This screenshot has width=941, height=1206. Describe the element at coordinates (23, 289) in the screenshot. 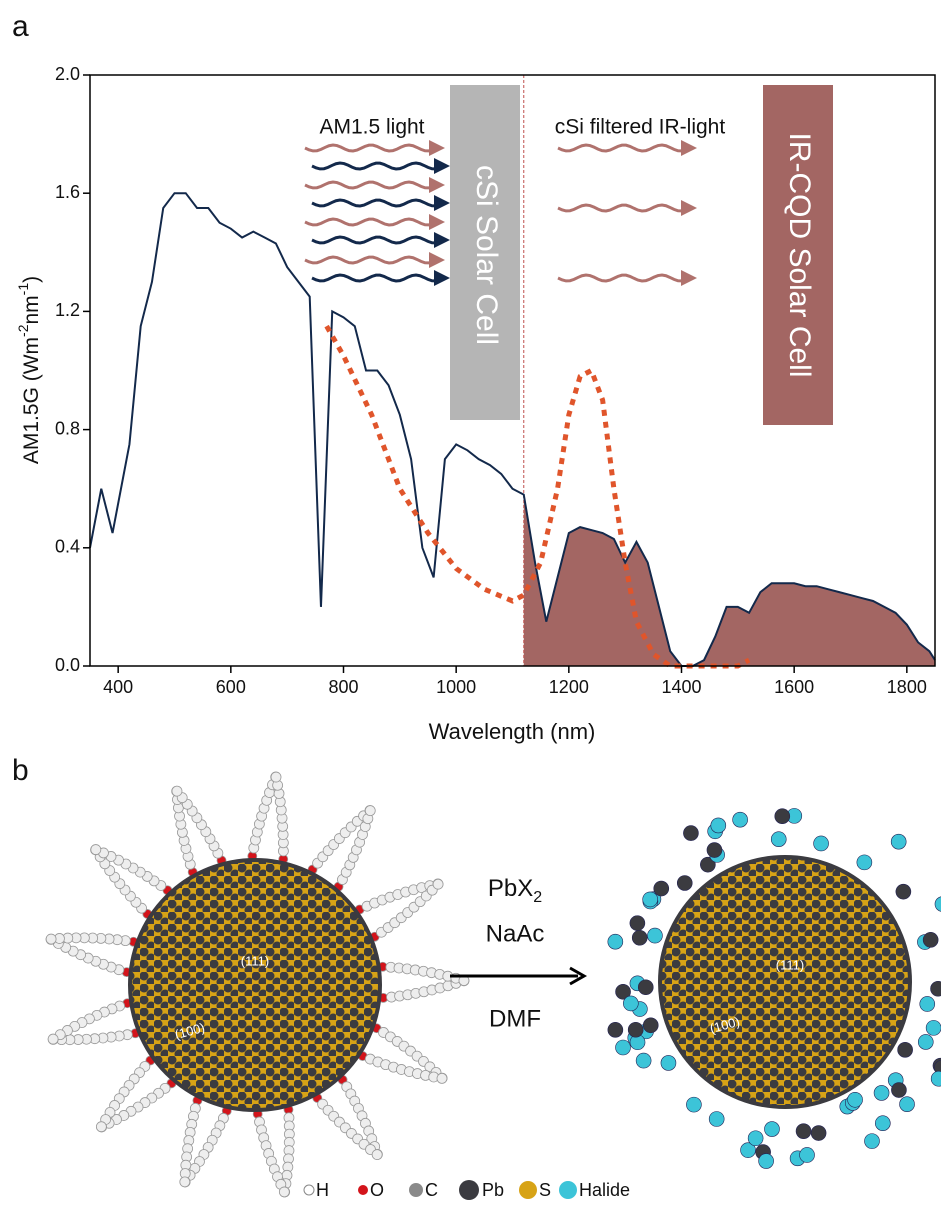

I see `y-label-sup: -1` at that location.